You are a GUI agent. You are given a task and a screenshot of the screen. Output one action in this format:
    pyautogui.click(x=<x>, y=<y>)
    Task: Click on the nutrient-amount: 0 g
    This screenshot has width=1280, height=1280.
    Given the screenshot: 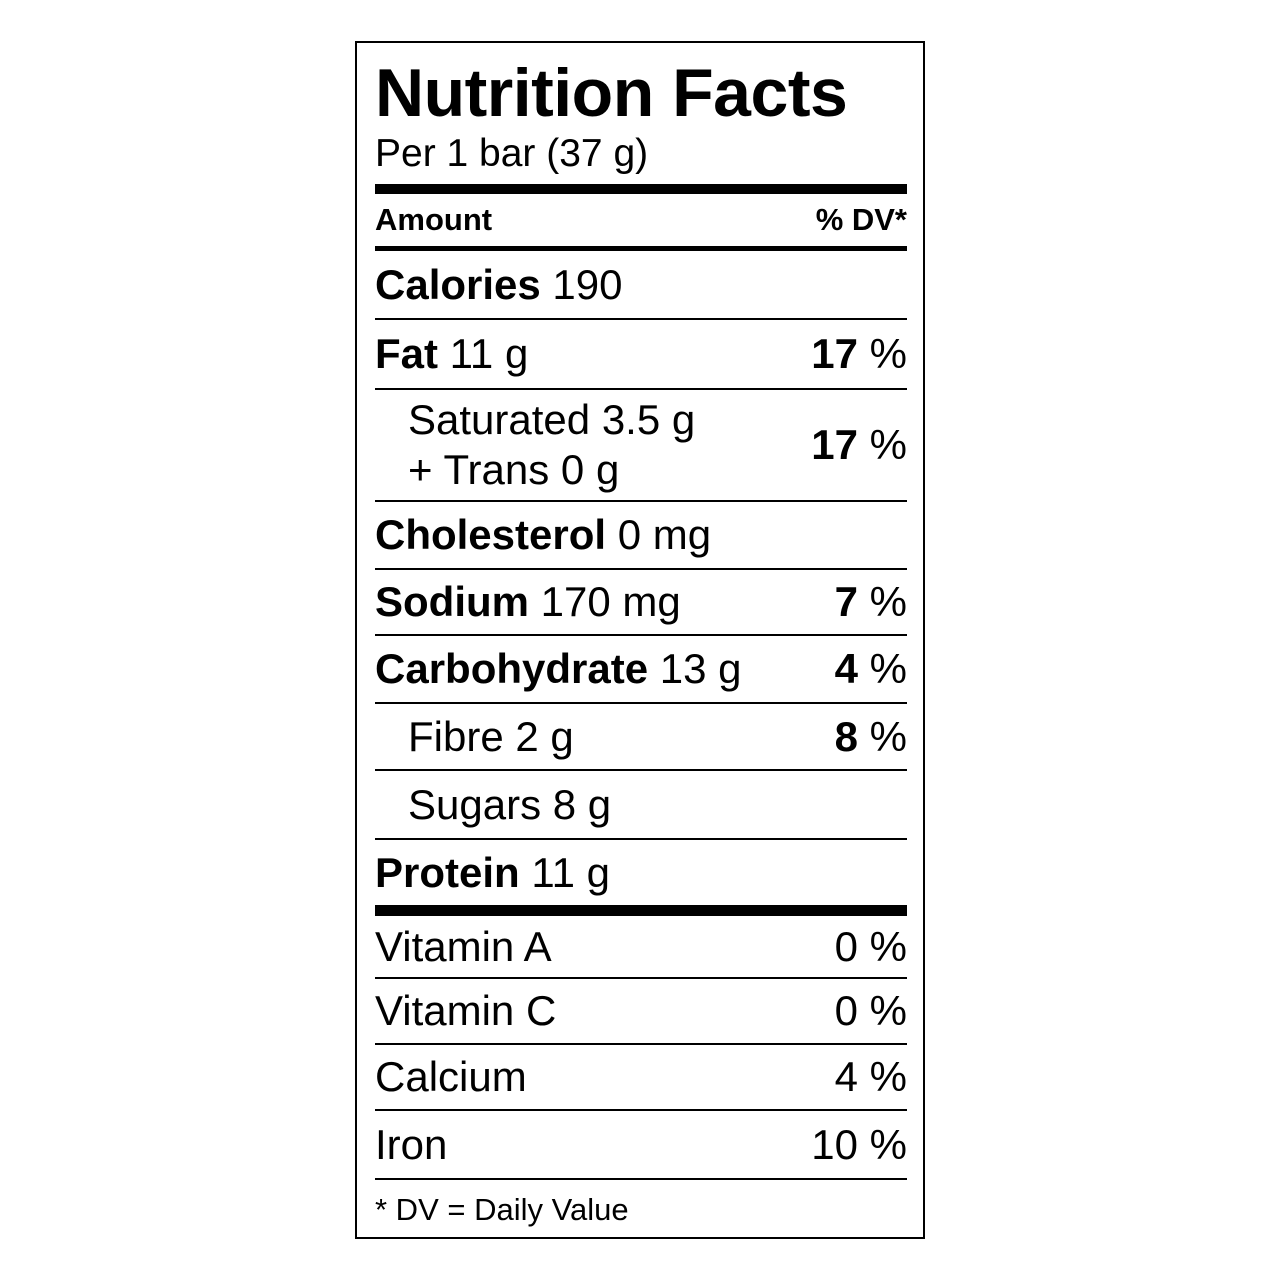 What is the action you would take?
    pyautogui.click(x=590, y=469)
    